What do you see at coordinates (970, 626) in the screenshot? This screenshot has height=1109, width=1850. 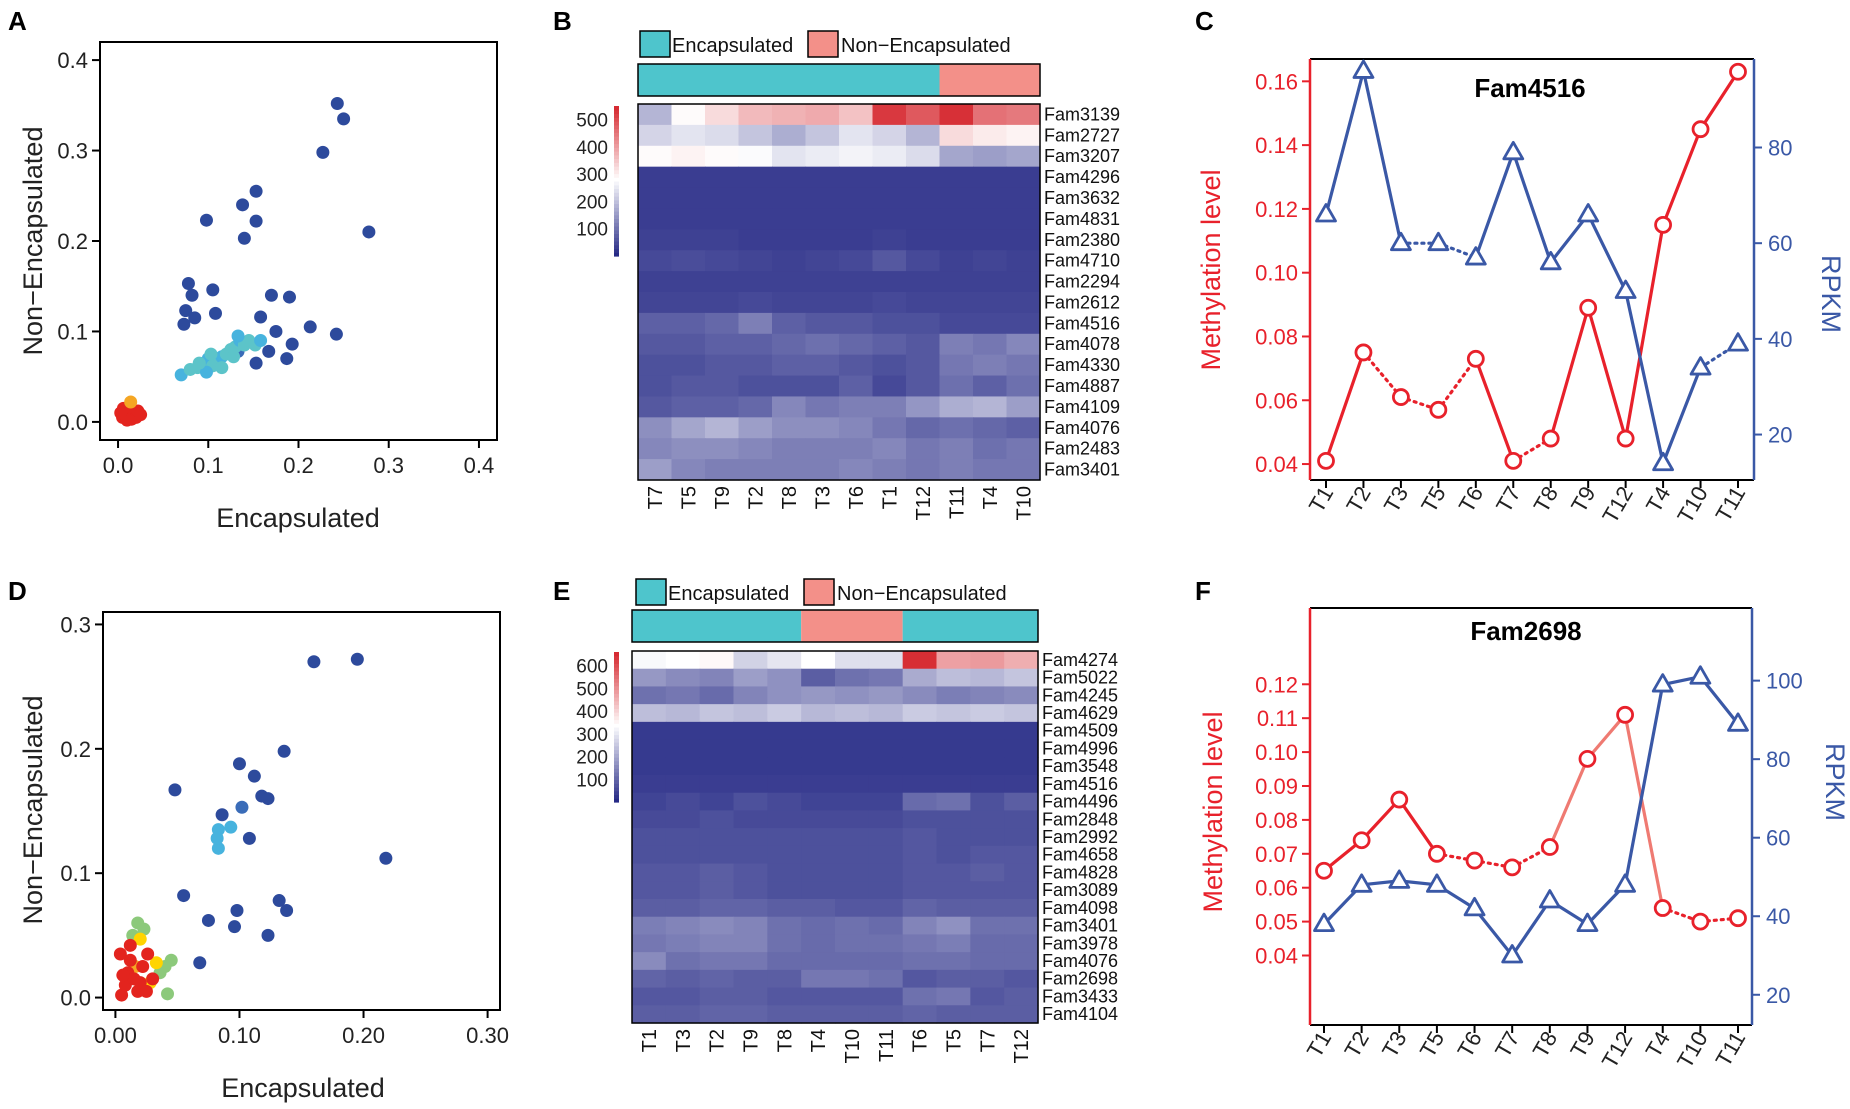 I see `group-block-encapsulated` at bounding box center [970, 626].